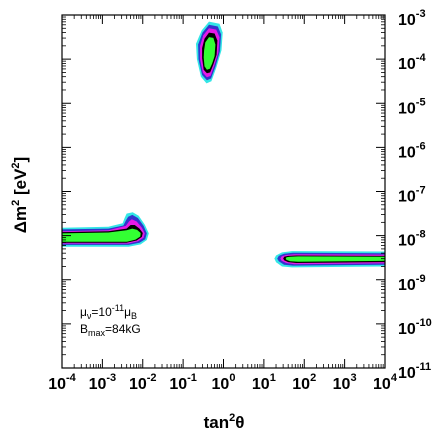 This screenshot has width=444, height=436. What do you see at coordinates (183, 382) in the screenshot?
I see `x-tick-label: 10⁻¹` at bounding box center [183, 382].